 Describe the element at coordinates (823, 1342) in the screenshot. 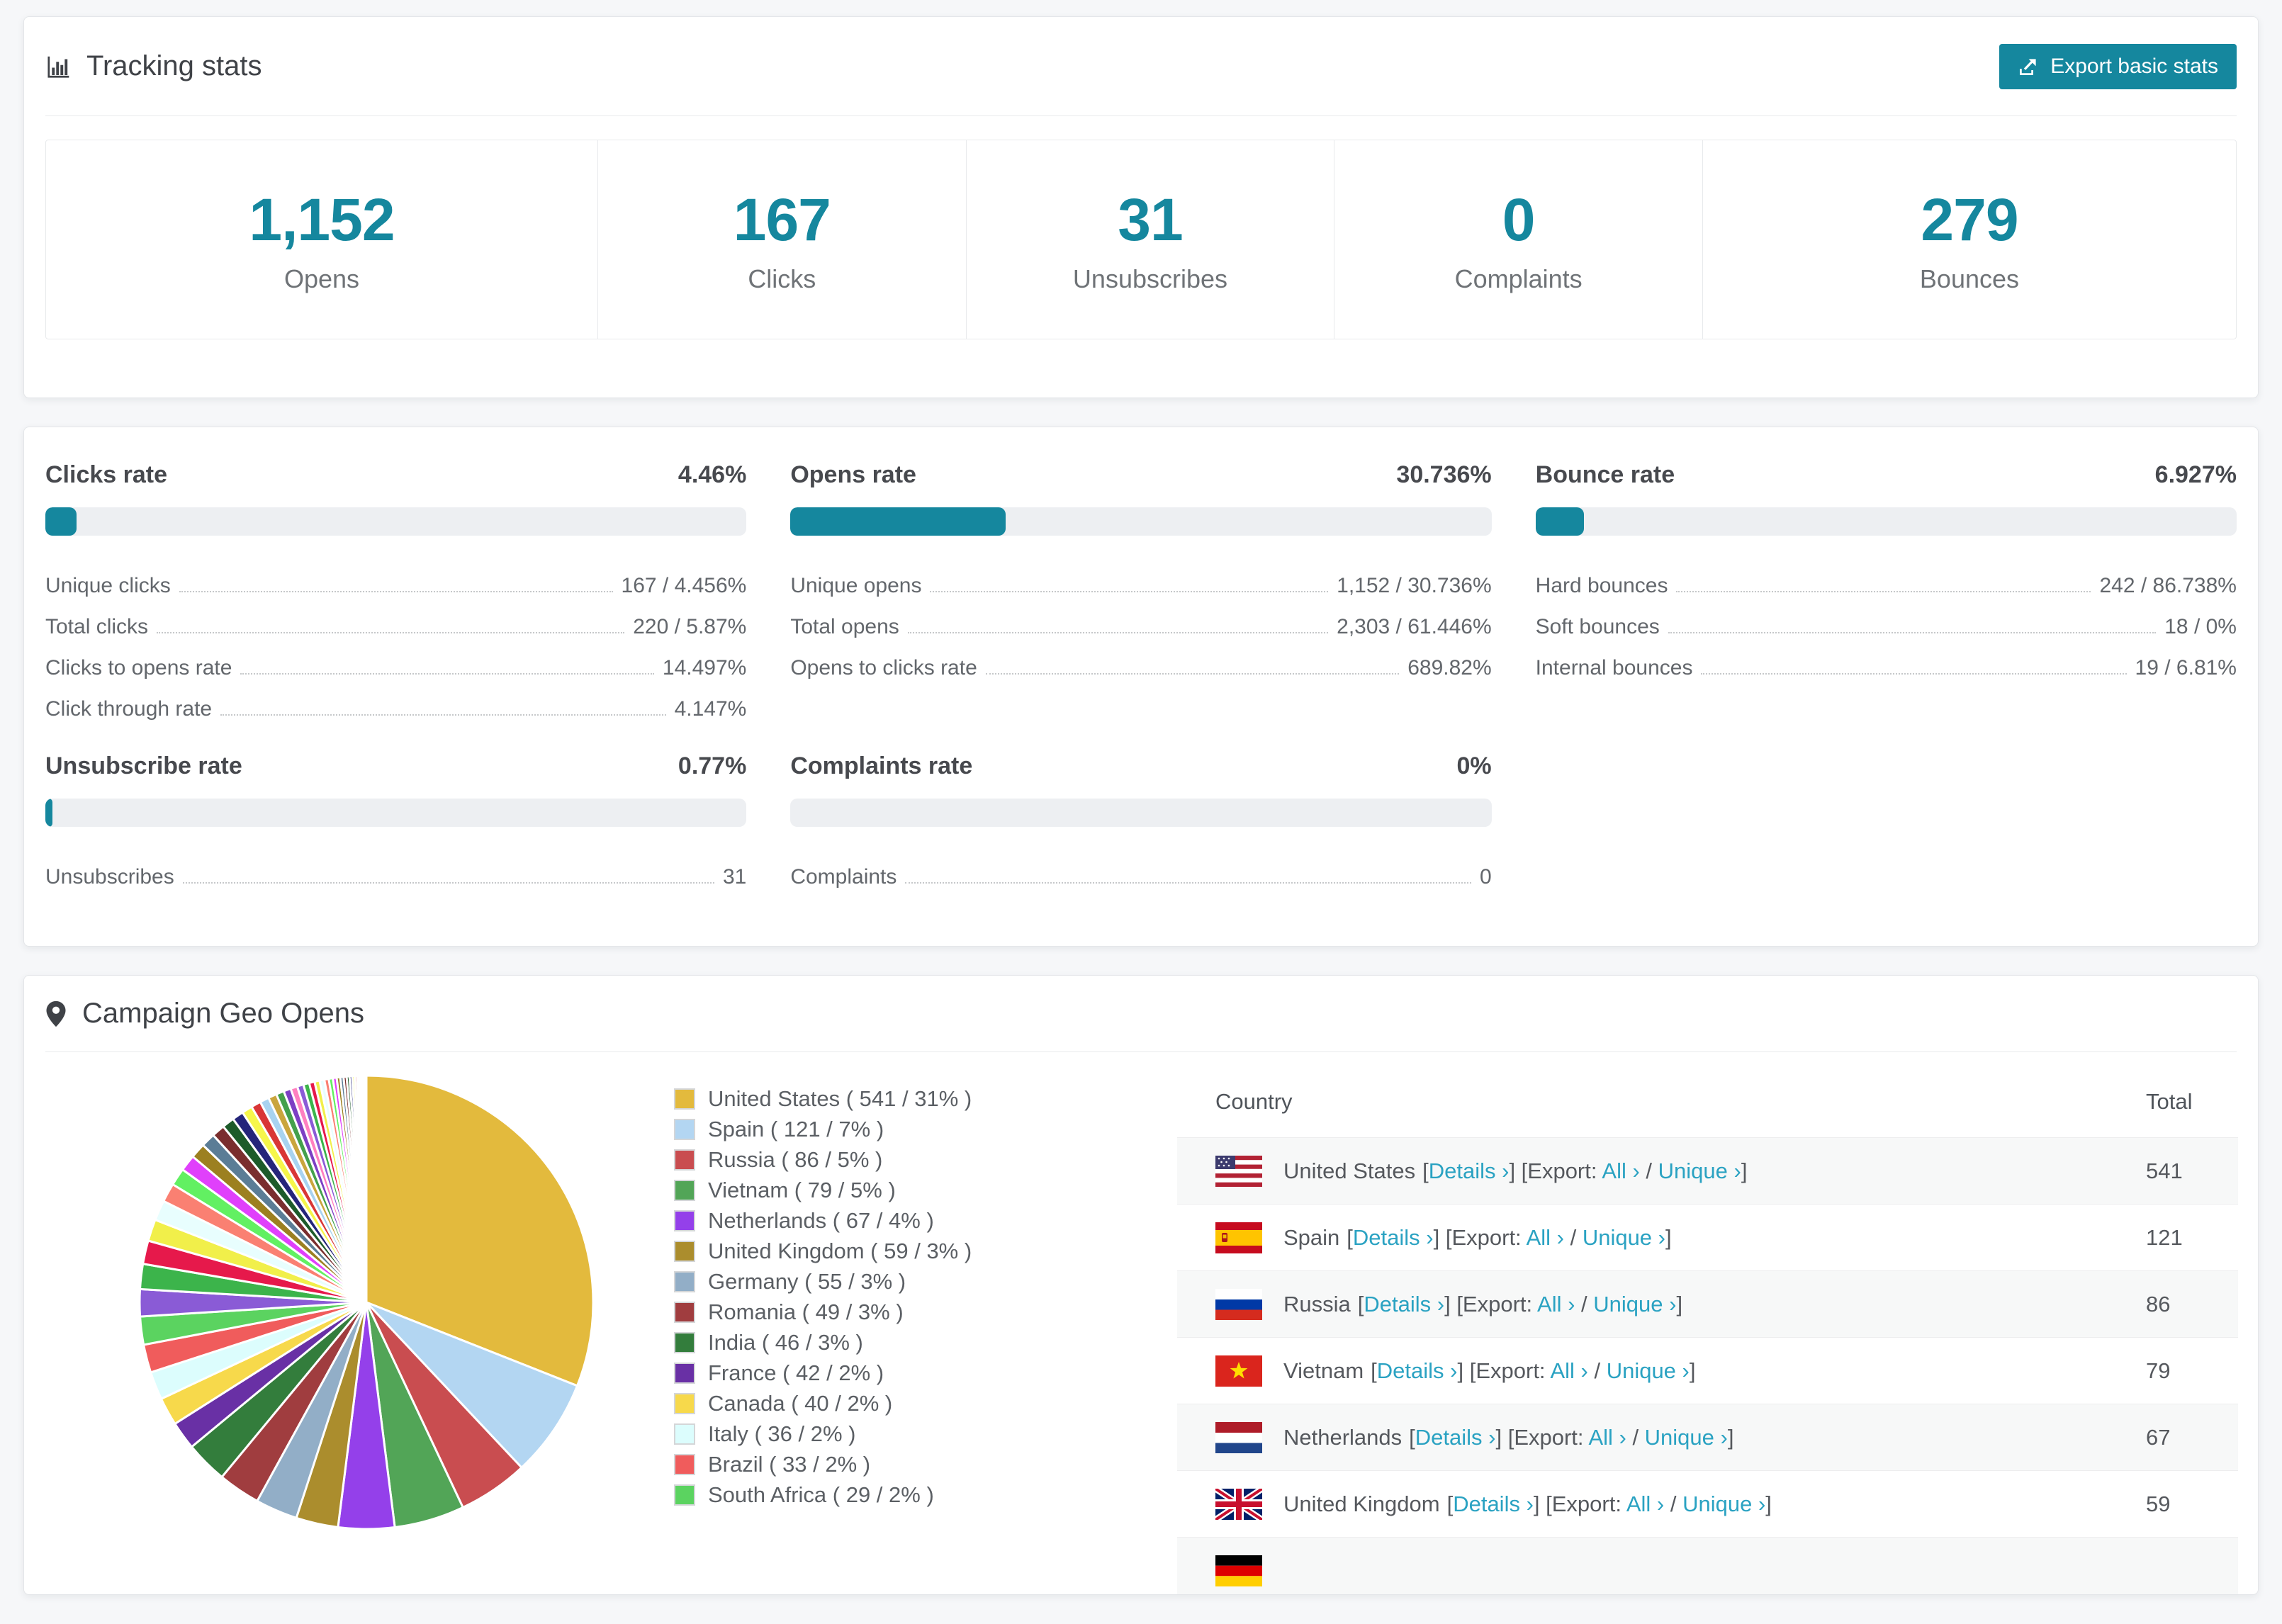

I see `legend-item: India ( 46 / 3% )` at that location.